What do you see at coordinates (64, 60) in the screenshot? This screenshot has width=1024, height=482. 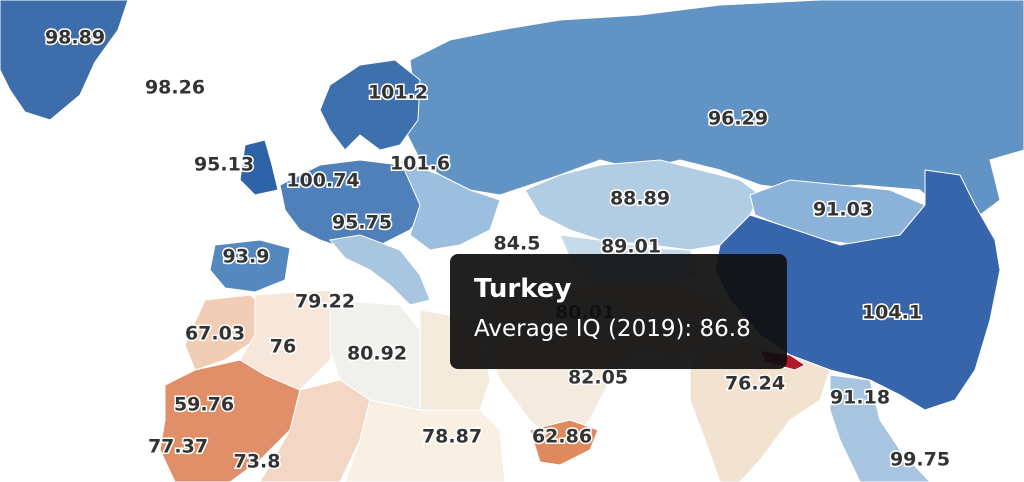 I see `greenland` at bounding box center [64, 60].